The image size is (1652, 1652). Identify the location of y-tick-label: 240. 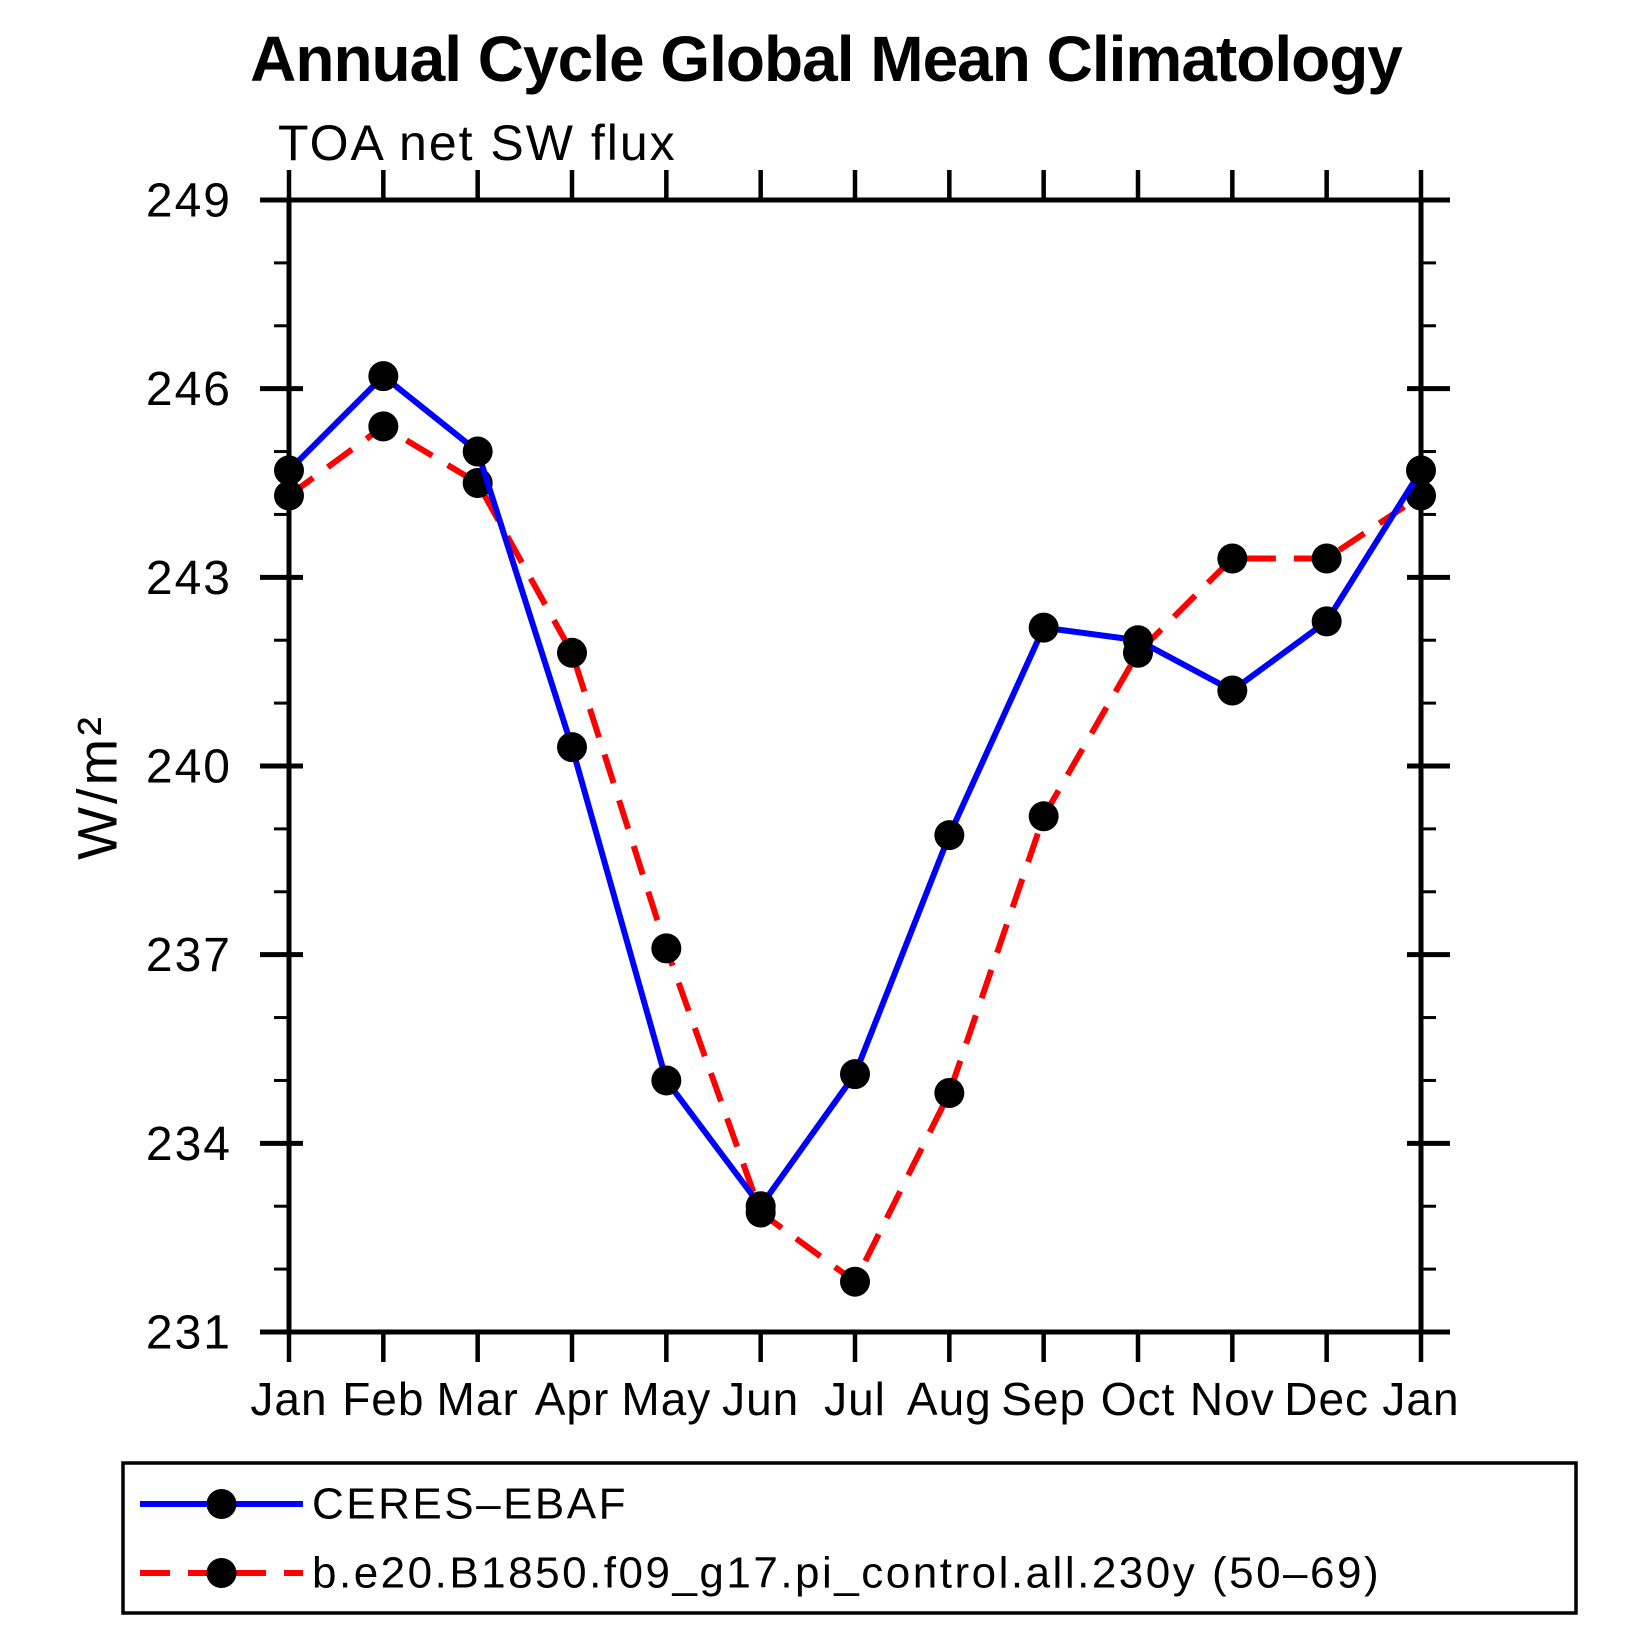
(189, 767).